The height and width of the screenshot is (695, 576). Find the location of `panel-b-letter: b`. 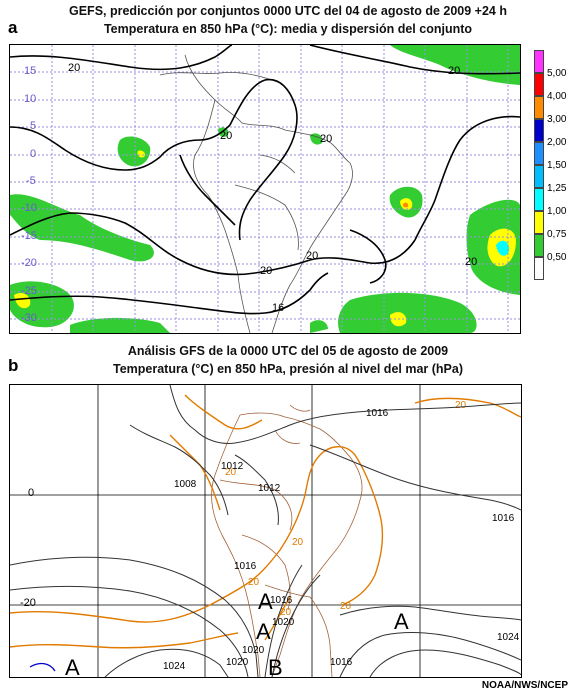

panel-b-letter: b is located at coordinates (13, 365).